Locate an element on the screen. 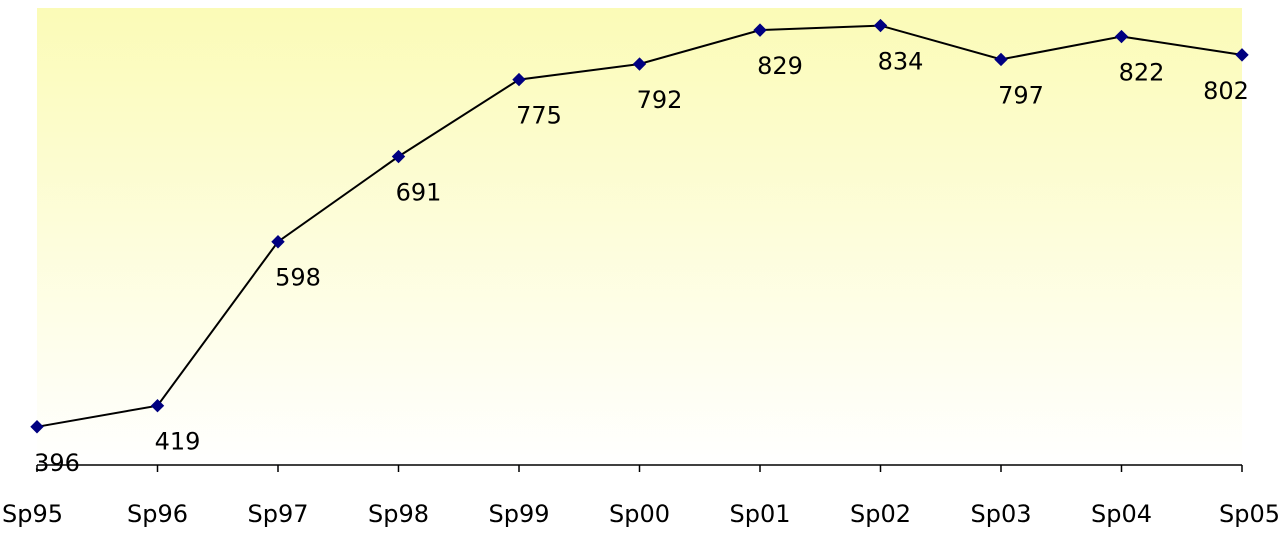  data-label: 691 is located at coordinates (419, 193).